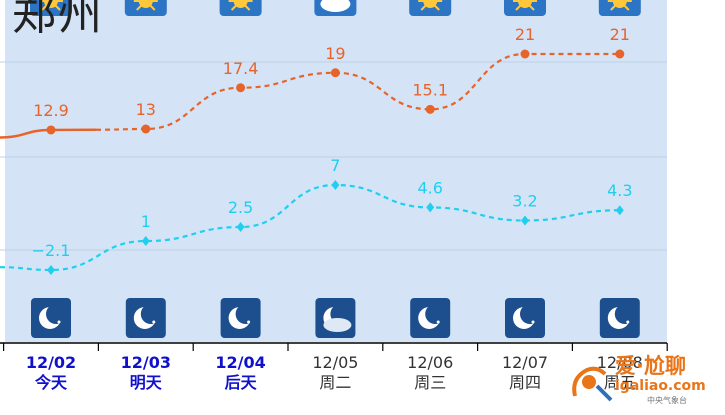 The width and height of the screenshot is (725, 415). Describe the element at coordinates (335, 362) in the screenshot. I see `date-label: 12/05` at that location.